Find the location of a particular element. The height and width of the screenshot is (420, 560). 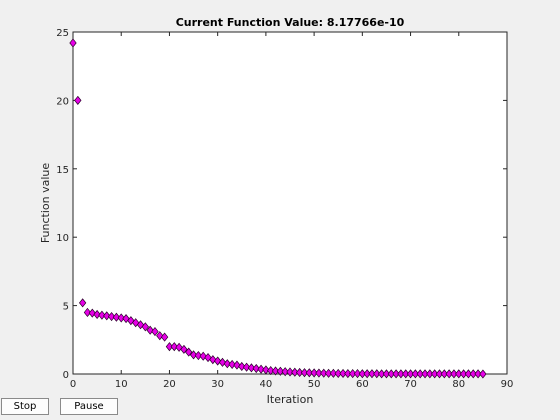

y-axis-label: Function value is located at coordinates (45, 203).